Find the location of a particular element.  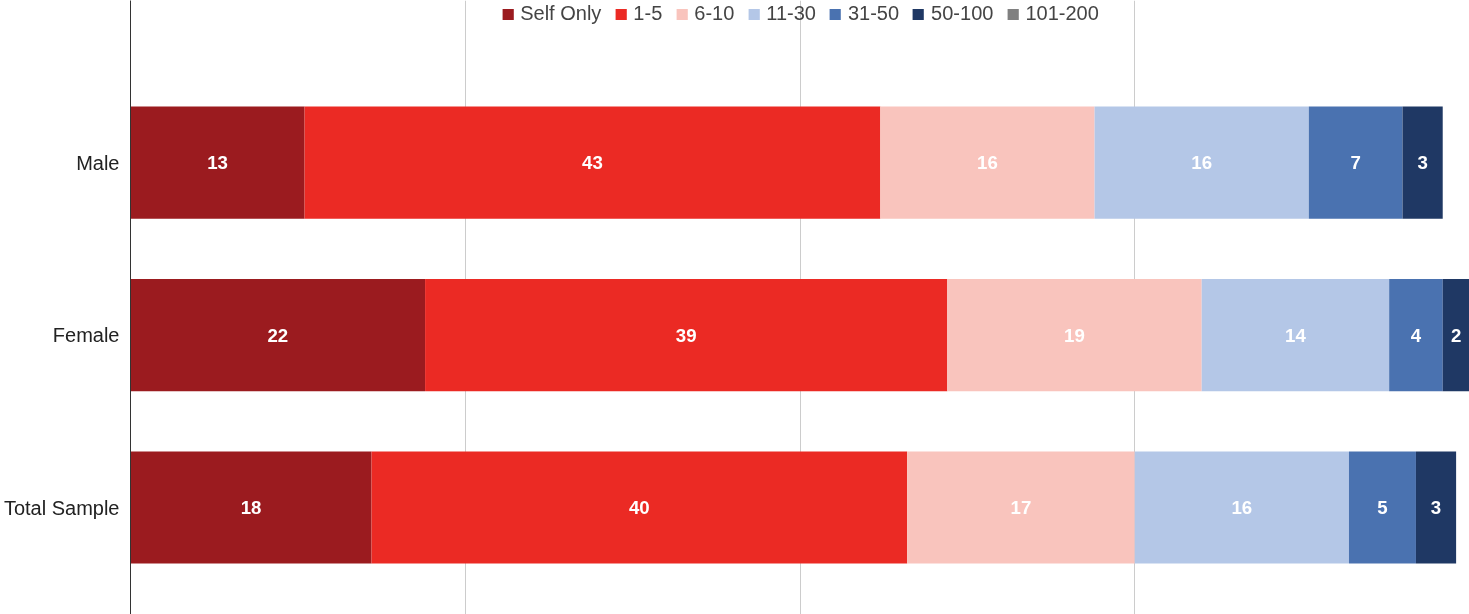

legend-label: Self Only is located at coordinates (561, 13).